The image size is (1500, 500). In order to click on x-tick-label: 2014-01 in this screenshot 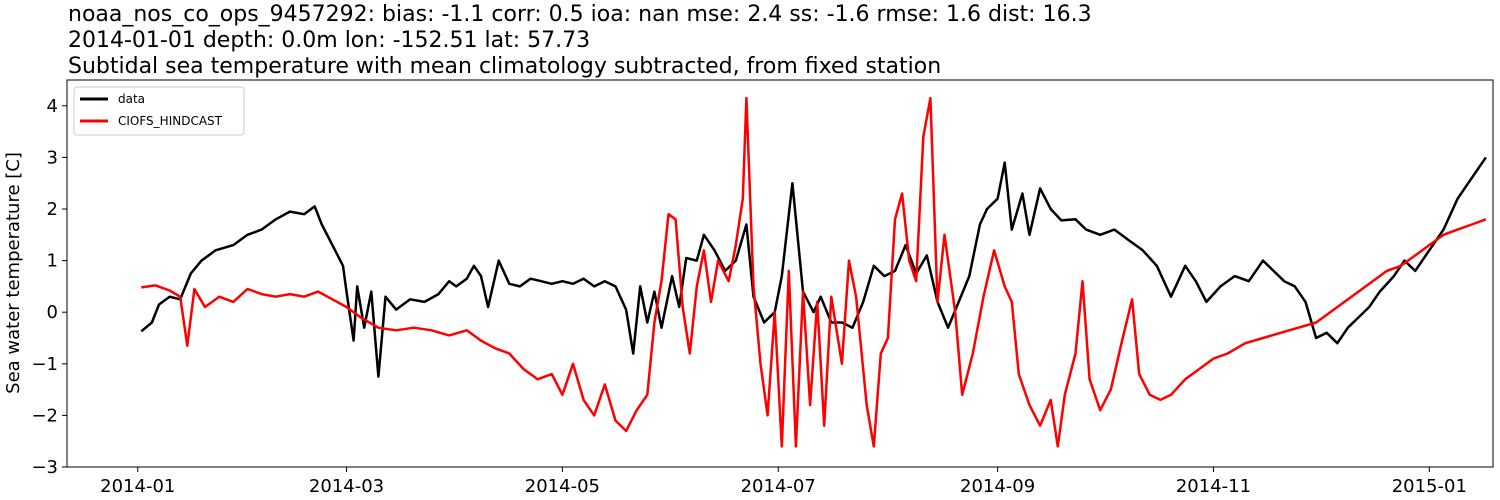, I will do `click(137, 486)`.